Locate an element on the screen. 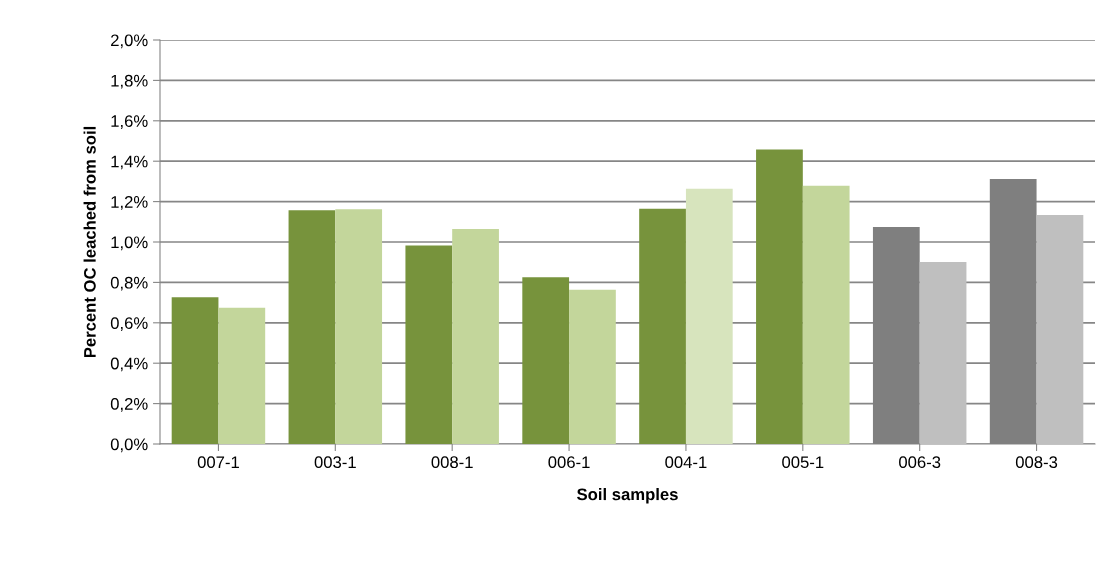  y-tick-label: 0,0% is located at coordinates (129, 445).